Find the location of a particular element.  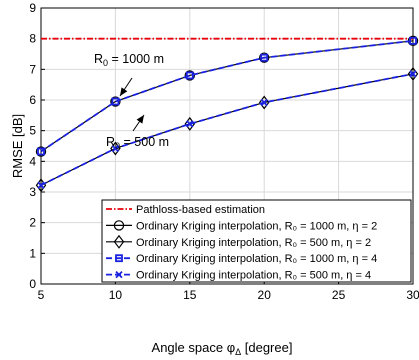

x-tick-label: 5 is located at coordinates (41, 295).